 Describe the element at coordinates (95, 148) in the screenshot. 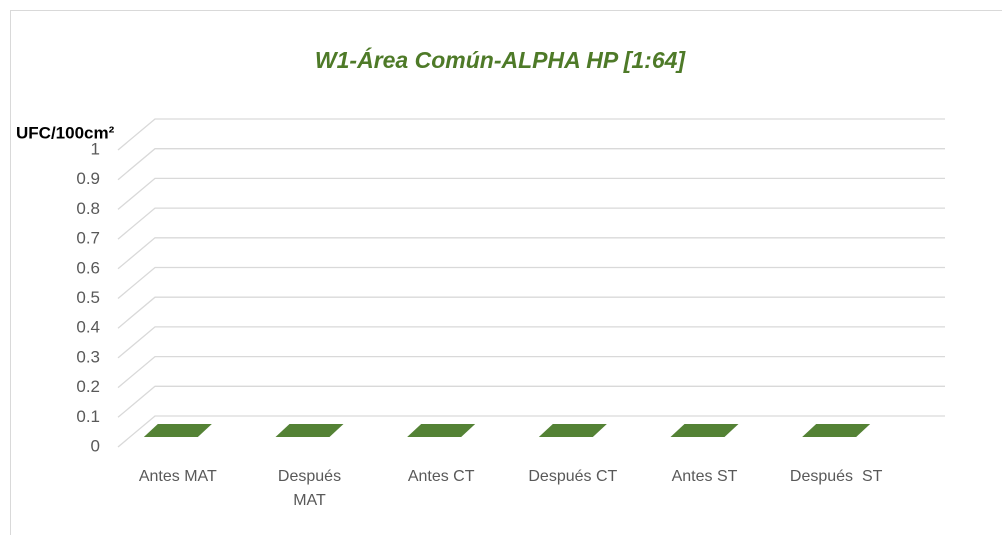

I see `y-tick-label: 1` at that location.